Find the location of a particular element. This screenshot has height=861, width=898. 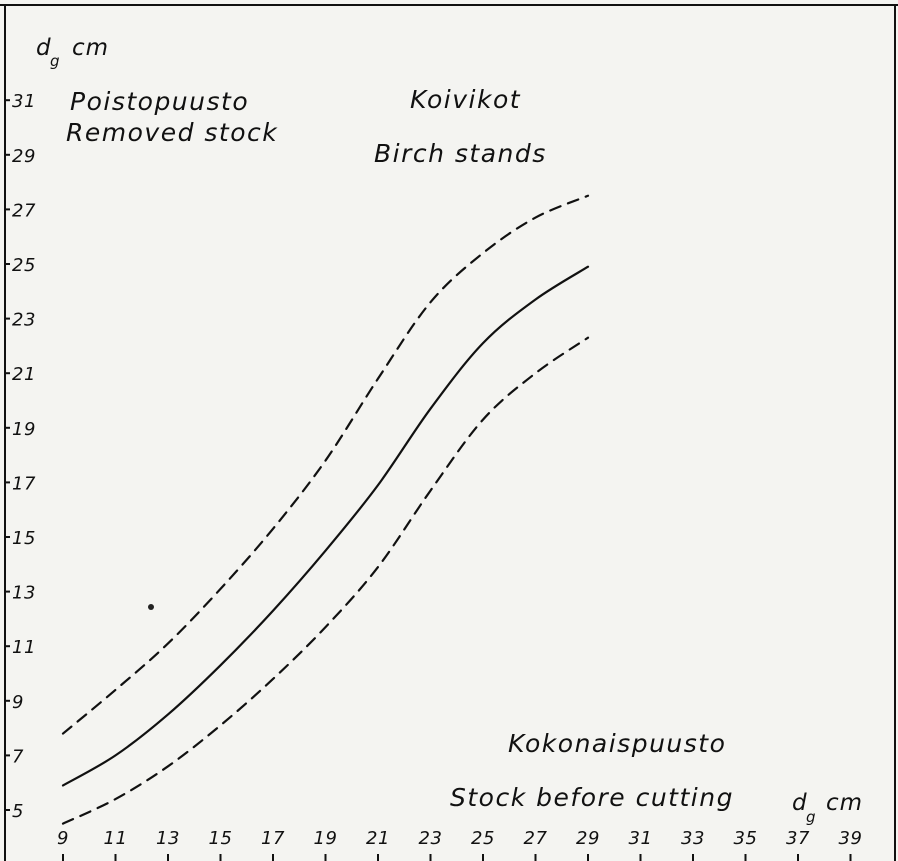

x-tick-label: 19 is located at coordinates (326, 838).